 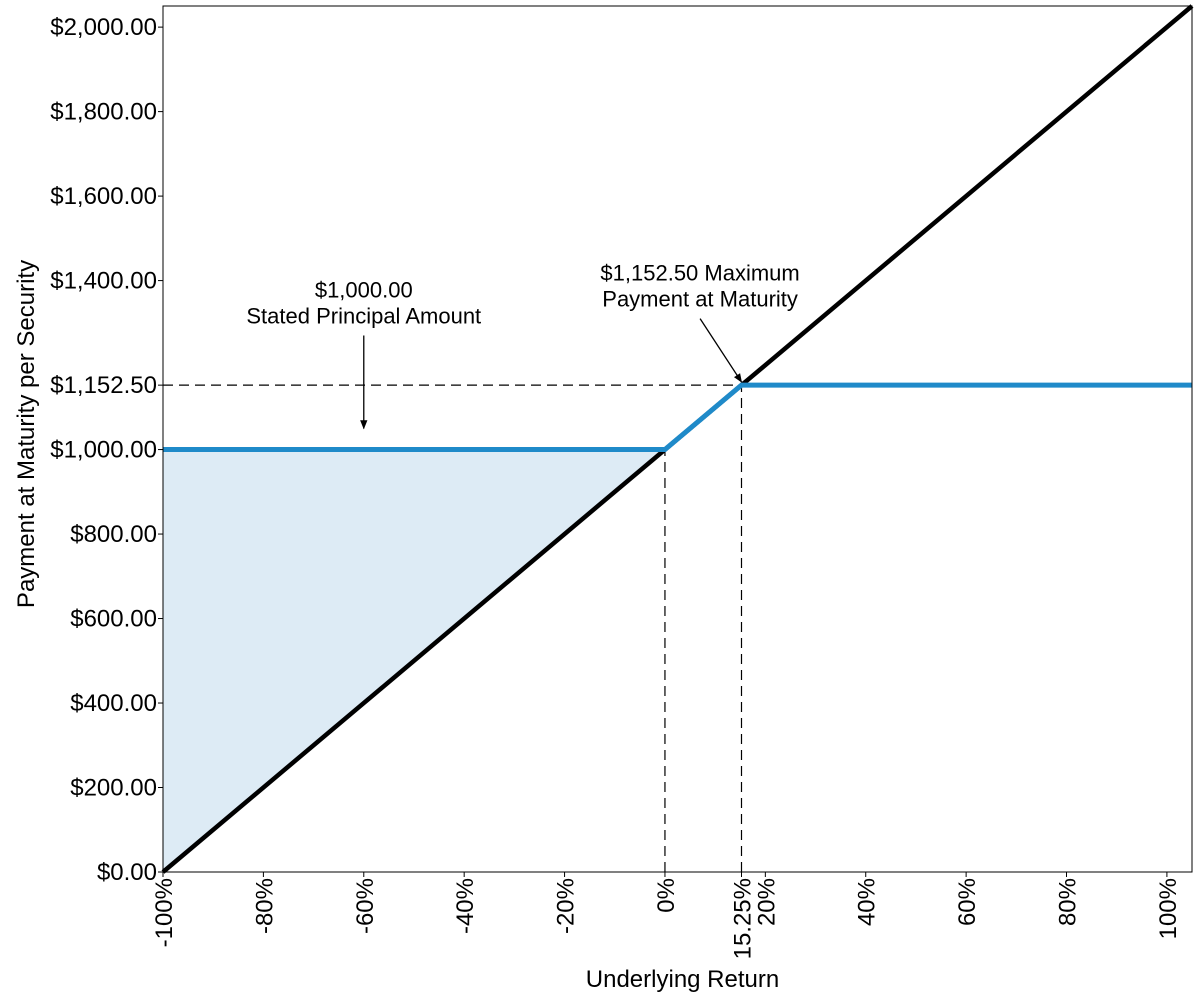 What do you see at coordinates (113, 788) in the screenshot?
I see `y-tick-label: $200.00` at bounding box center [113, 788].